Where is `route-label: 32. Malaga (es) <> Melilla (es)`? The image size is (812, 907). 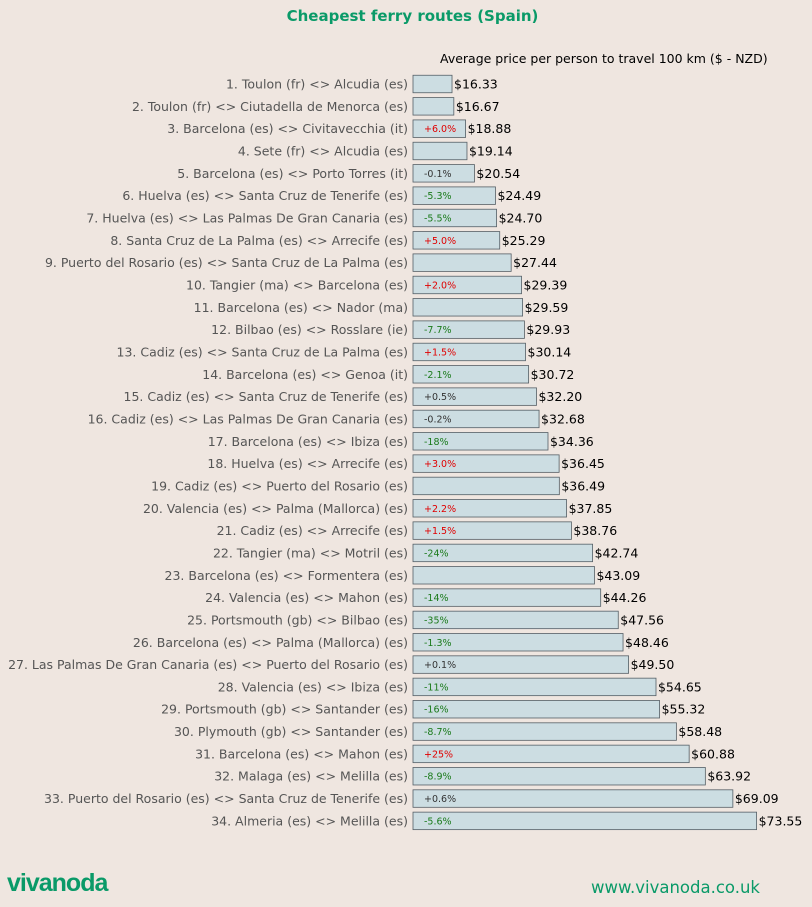 route-label: 32. Malaga (es) <> Melilla (es) is located at coordinates (311, 776).